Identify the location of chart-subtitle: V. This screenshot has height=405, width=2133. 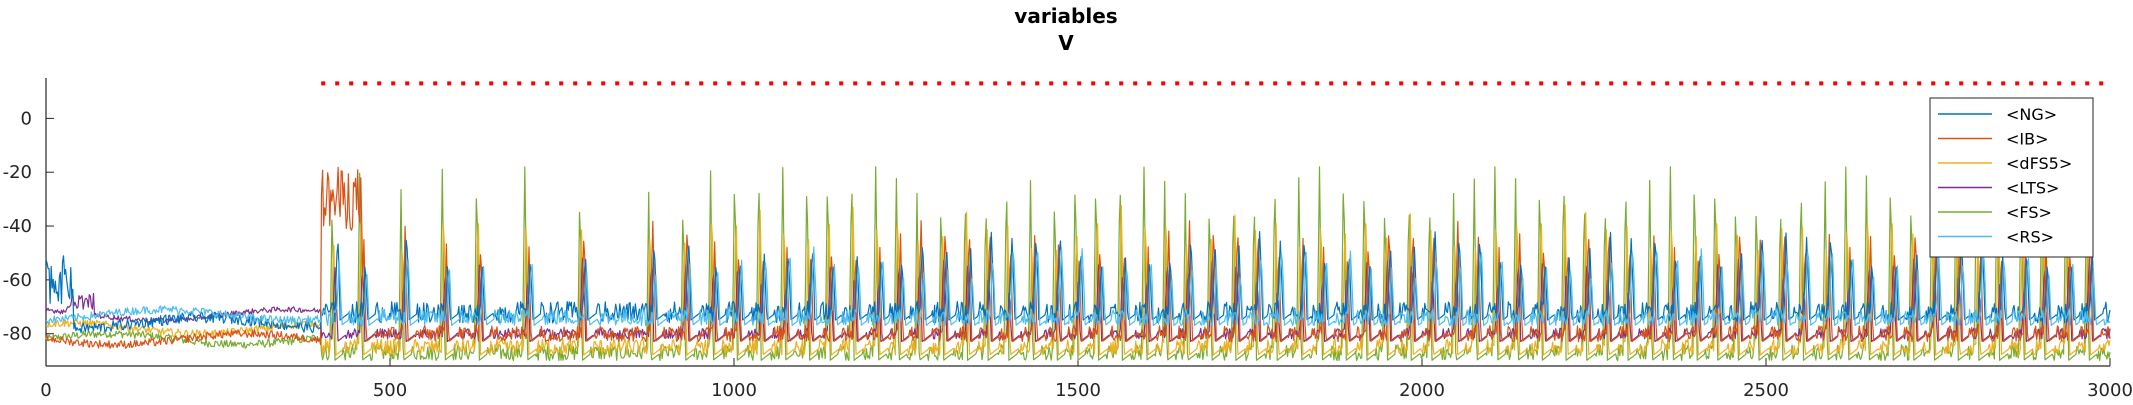
(1066, 43).